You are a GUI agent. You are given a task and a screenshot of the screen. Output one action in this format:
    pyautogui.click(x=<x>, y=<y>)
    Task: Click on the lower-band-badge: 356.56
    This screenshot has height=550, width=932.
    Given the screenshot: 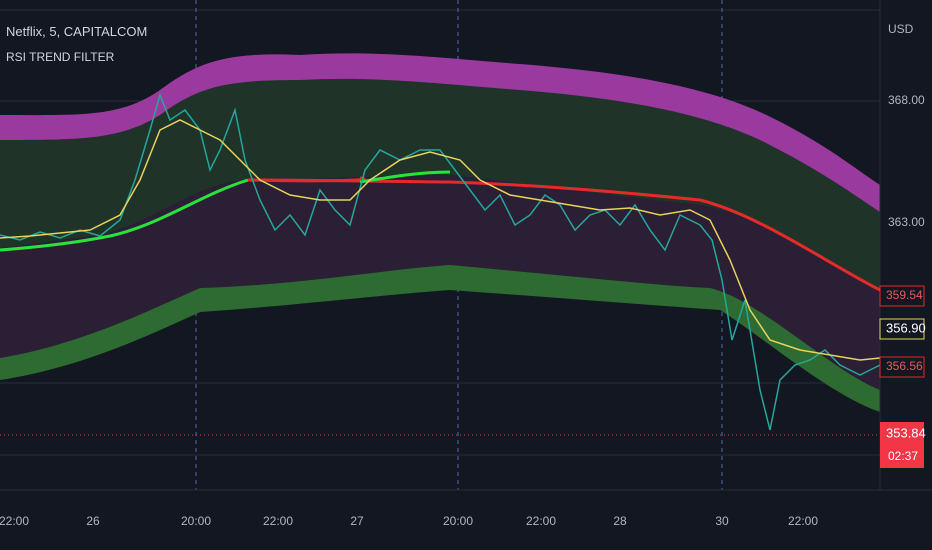 What is the action you would take?
    pyautogui.click(x=904, y=366)
    